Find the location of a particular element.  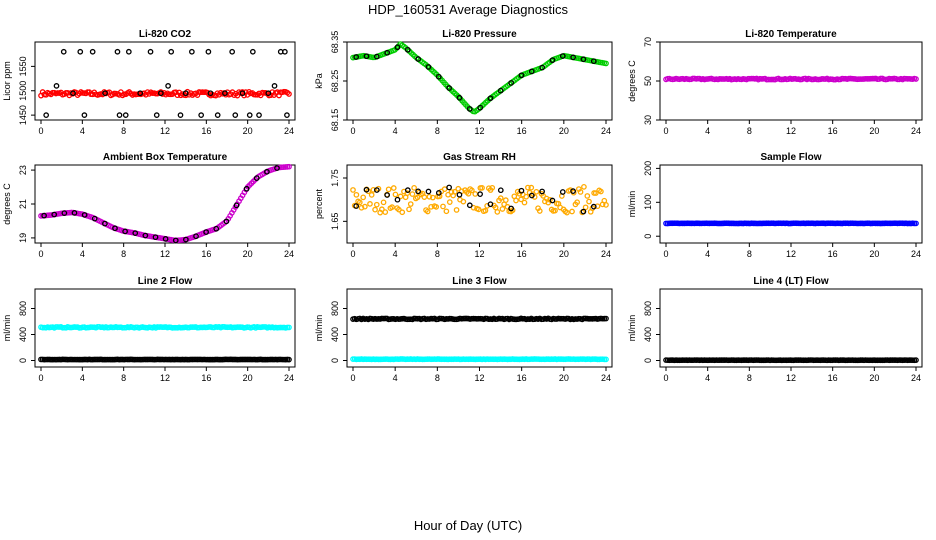

y-axis-label: Licor ppm is located at coordinates (7, 81).